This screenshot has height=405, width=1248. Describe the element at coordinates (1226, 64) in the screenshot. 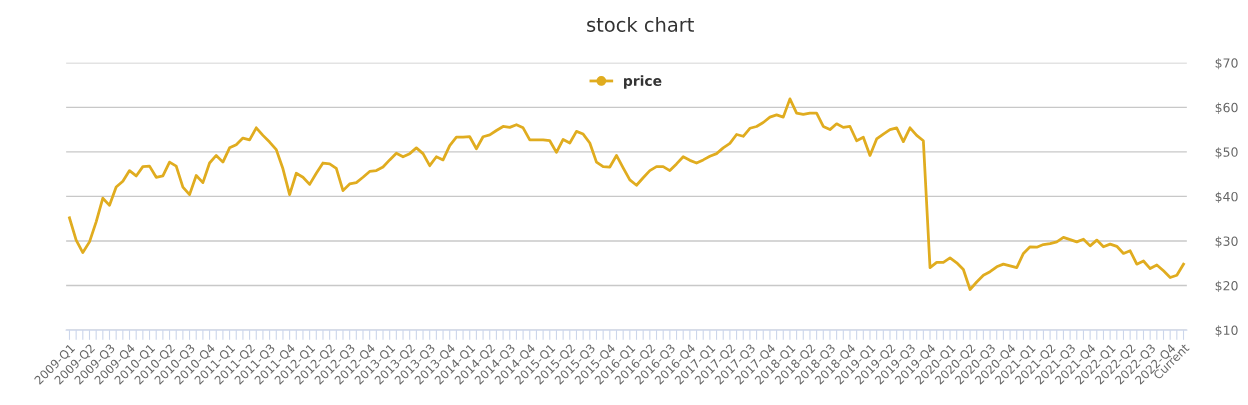

I see `y-tick-label: $70` at that location.